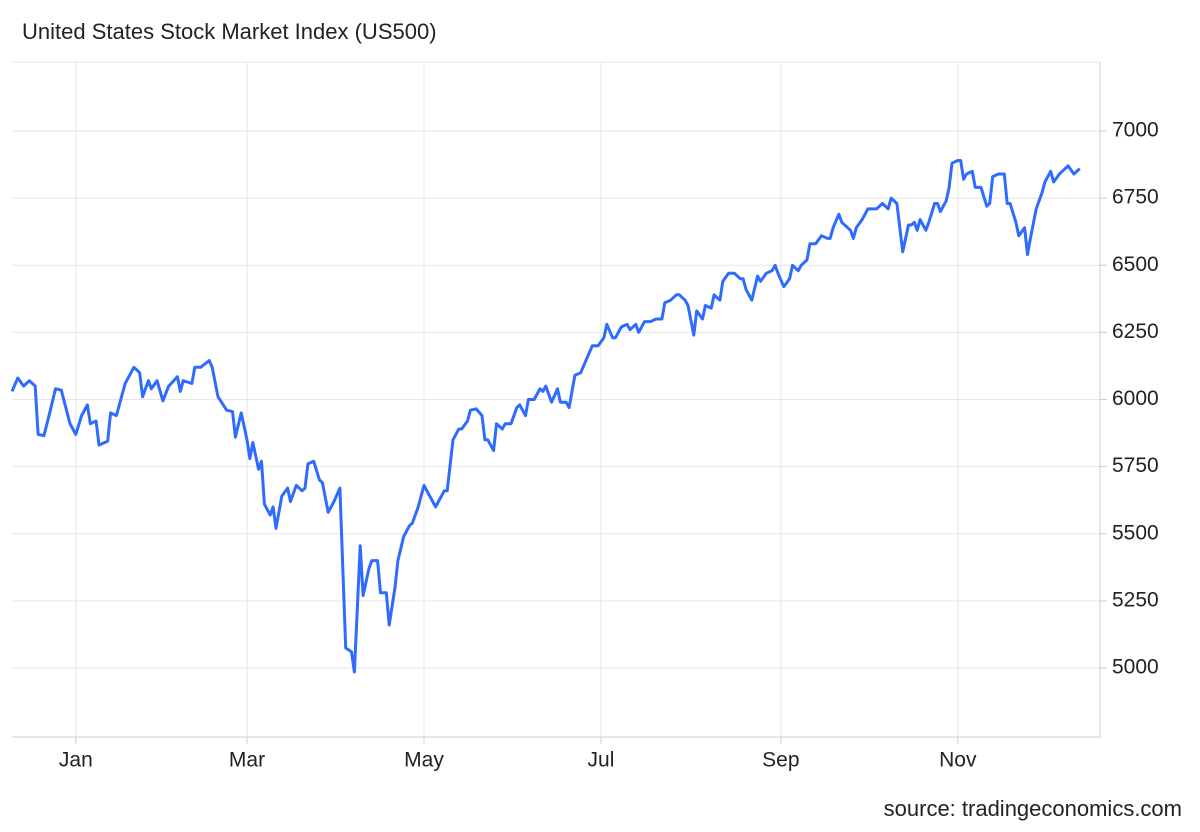 The image size is (1200, 832). What do you see at coordinates (601, 760) in the screenshot?
I see `x-tick-label: Jul` at bounding box center [601, 760].